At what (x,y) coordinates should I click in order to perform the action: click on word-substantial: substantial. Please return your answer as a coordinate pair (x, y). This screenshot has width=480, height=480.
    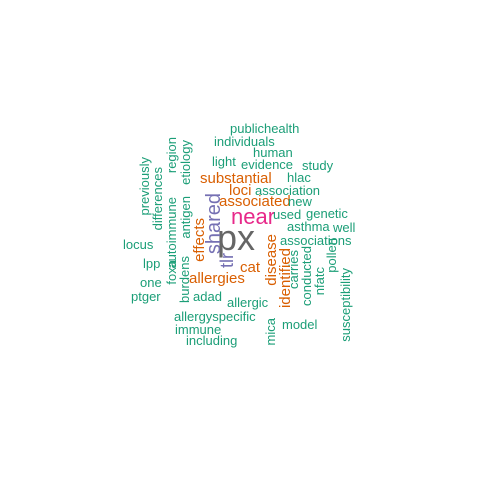
    Looking at the image, I should click on (236, 178).